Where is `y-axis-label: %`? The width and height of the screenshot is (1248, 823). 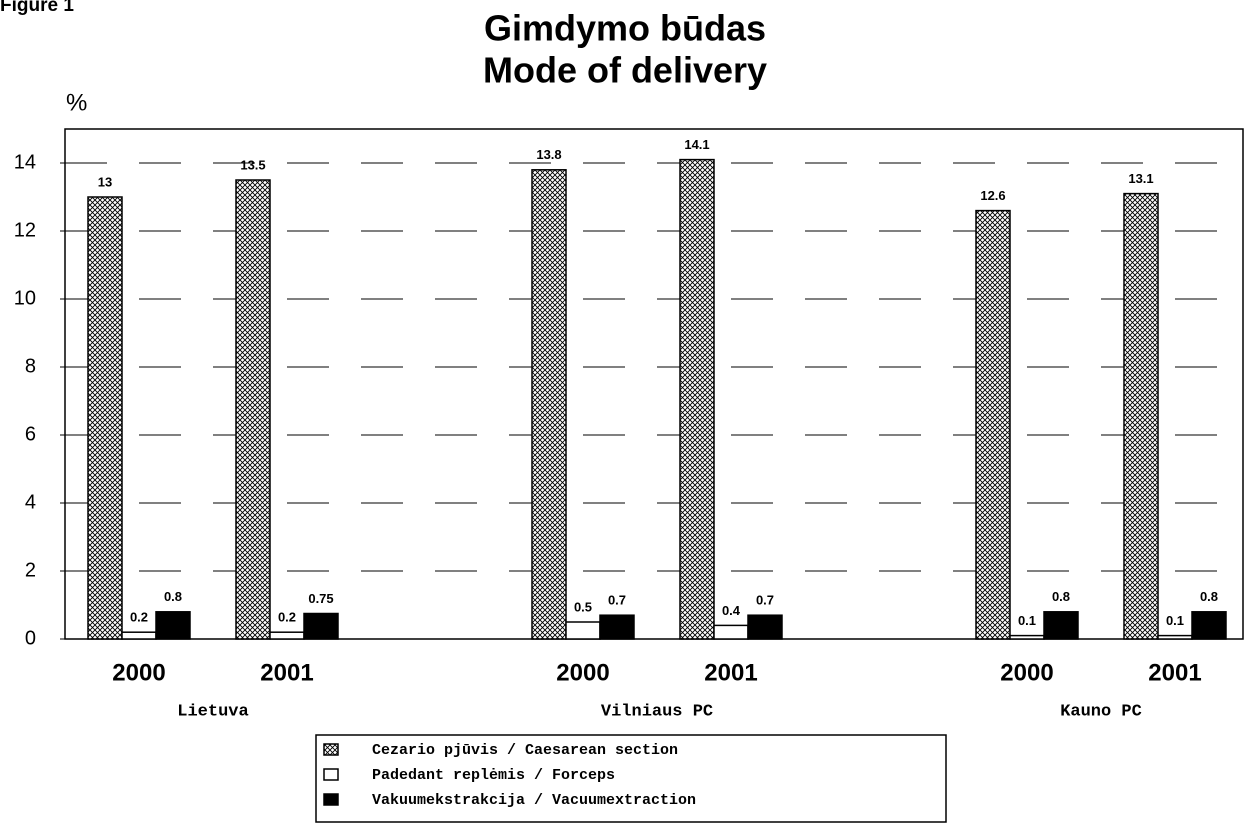
y-axis-label: % is located at coordinates (76, 102).